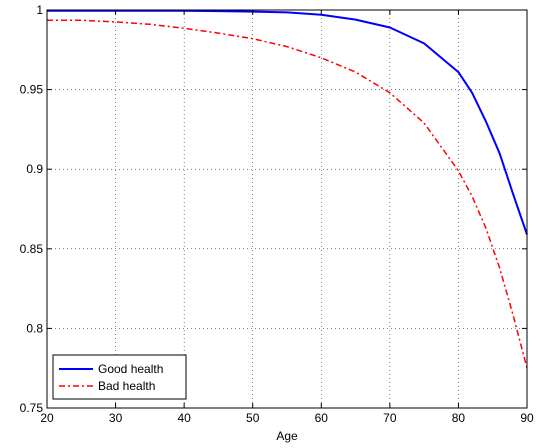 Image resolution: width=536 pixels, height=448 pixels. What do you see at coordinates (39, 10) in the screenshot?
I see `y-tick-label: 1` at bounding box center [39, 10].